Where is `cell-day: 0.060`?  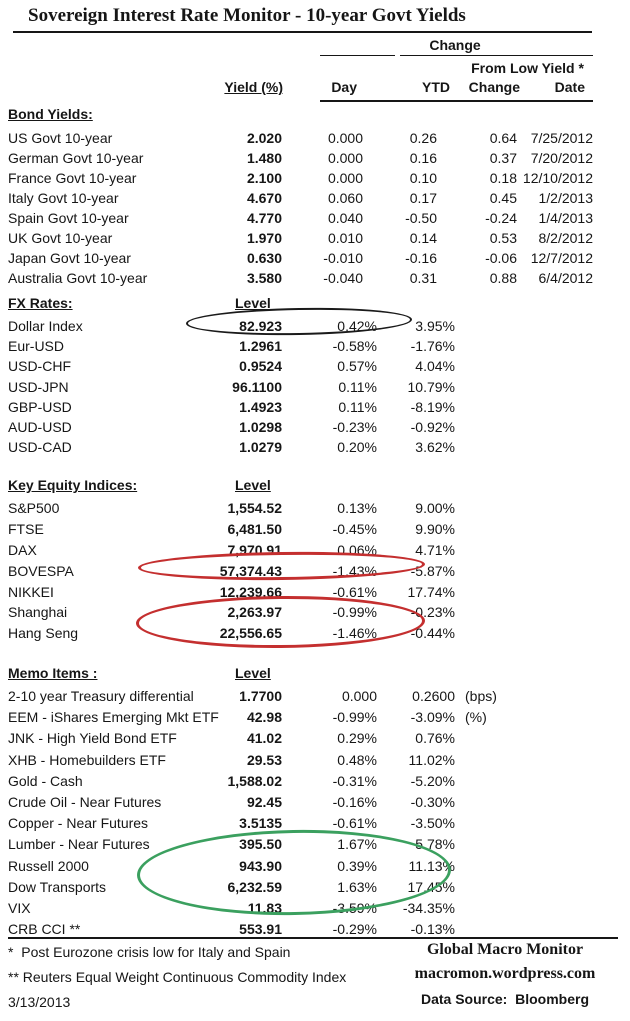 cell-day: 0.060 is located at coordinates (345, 197).